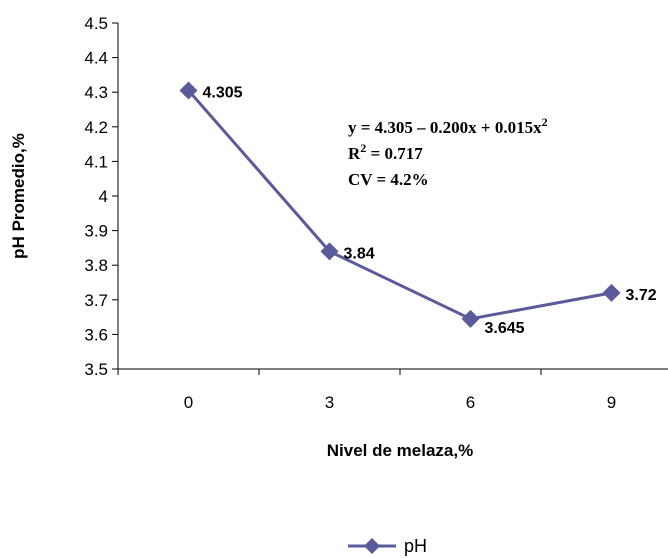  I want to click on x-tick-label: 3, so click(329, 402).